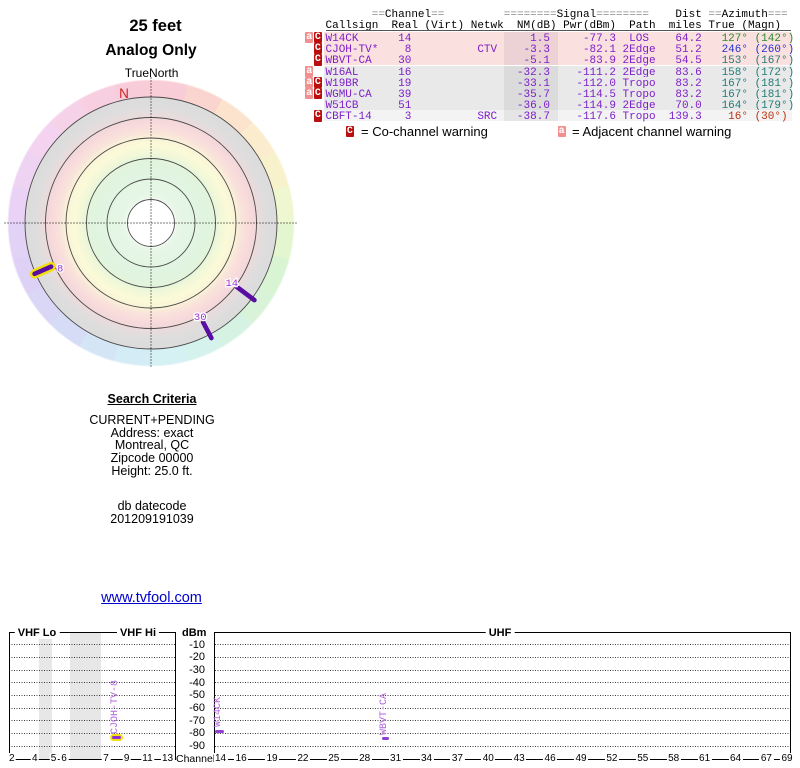  What do you see at coordinates (200, 318) in the screenshot?
I see `svg-text: 30` at bounding box center [200, 318].